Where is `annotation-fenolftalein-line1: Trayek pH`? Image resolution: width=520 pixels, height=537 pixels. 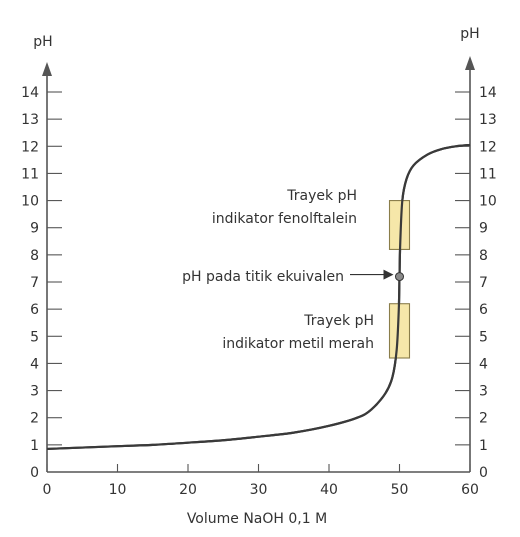
annotation-fenolftalein-line1: Trayek pH is located at coordinates (321, 196).